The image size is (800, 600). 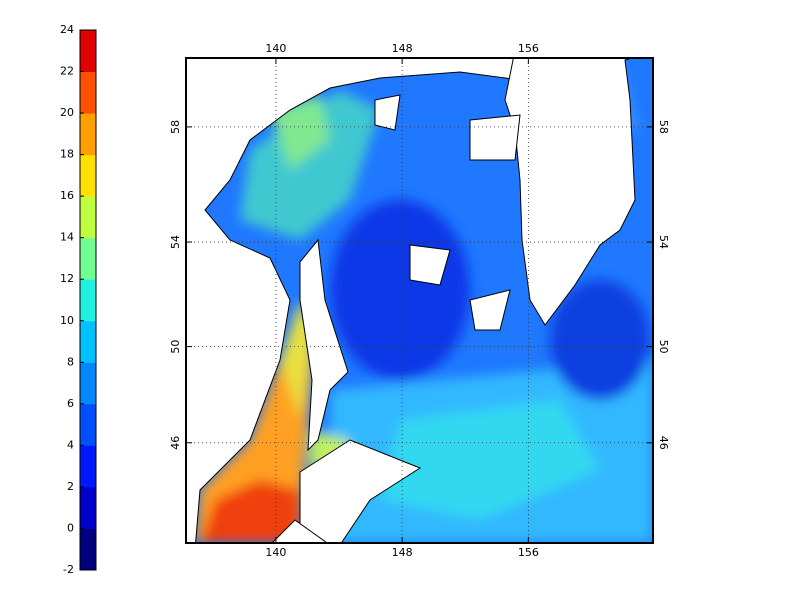 What do you see at coordinates (67, 71) in the screenshot?
I see `colorbar-tick-label: 22` at bounding box center [67, 71].